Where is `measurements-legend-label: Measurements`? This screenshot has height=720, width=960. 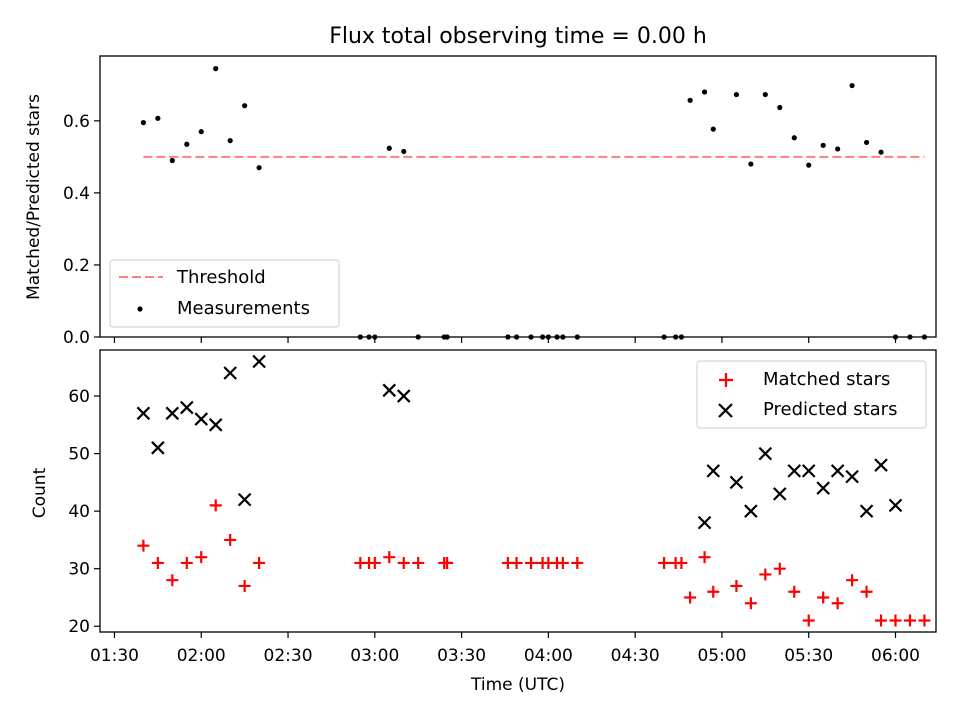 measurements-legend-label: Measurements is located at coordinates (243, 308).